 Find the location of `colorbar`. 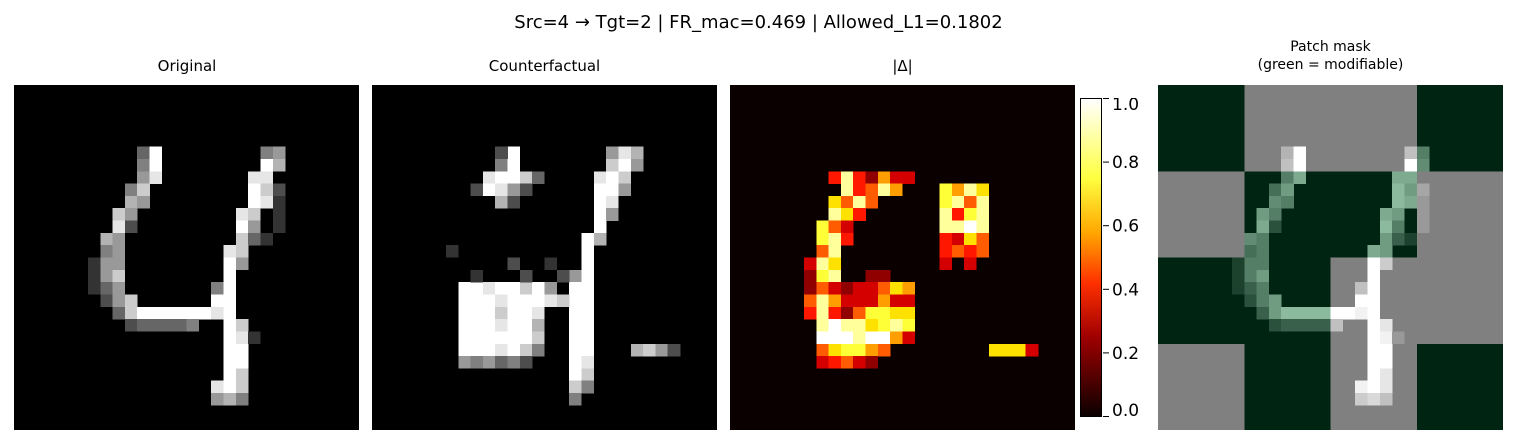

colorbar is located at coordinates (1091, 257).